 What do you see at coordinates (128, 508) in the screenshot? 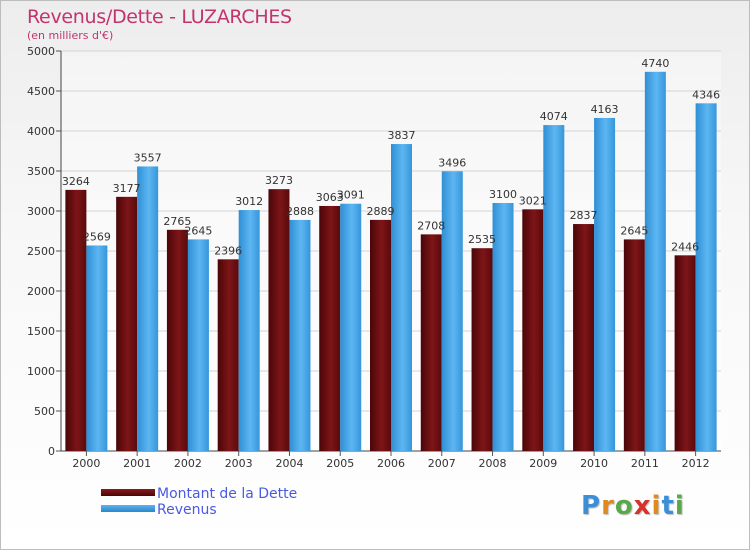
I see `legend-swatch-revenus` at bounding box center [128, 508].